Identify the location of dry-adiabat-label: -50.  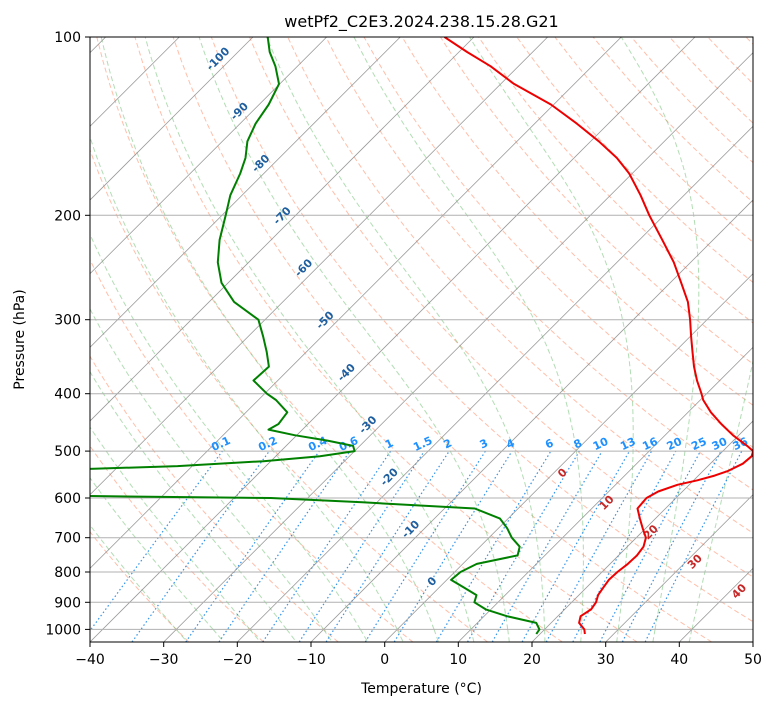
(324, 319).